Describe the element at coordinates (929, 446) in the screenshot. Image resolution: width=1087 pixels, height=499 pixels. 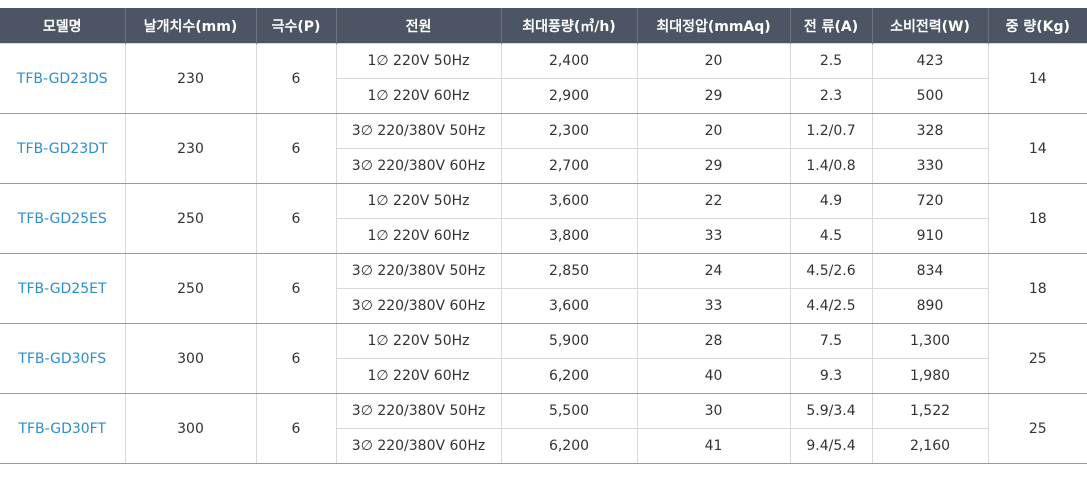
I see `power-consumption: 2,160` at that location.